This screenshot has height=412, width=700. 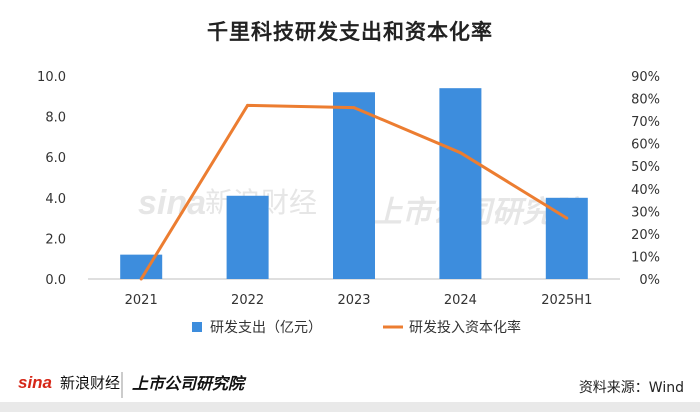 What do you see at coordinates (460, 300) in the screenshot?
I see `x-axis-tick-label: 2024` at bounding box center [460, 300].